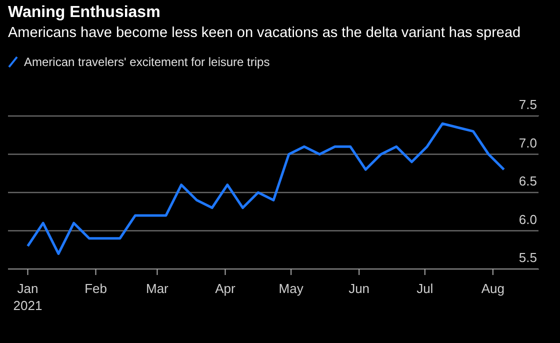  Describe the element at coordinates (291, 288) in the screenshot. I see `x-tick-label: May` at that location.